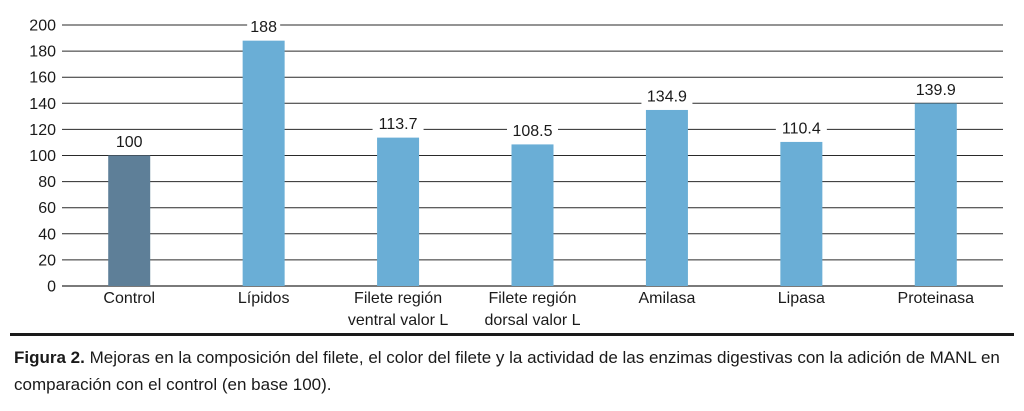 This screenshot has height=411, width=1024. What do you see at coordinates (47, 260) in the screenshot?
I see `y-tick-label: 20` at bounding box center [47, 260].